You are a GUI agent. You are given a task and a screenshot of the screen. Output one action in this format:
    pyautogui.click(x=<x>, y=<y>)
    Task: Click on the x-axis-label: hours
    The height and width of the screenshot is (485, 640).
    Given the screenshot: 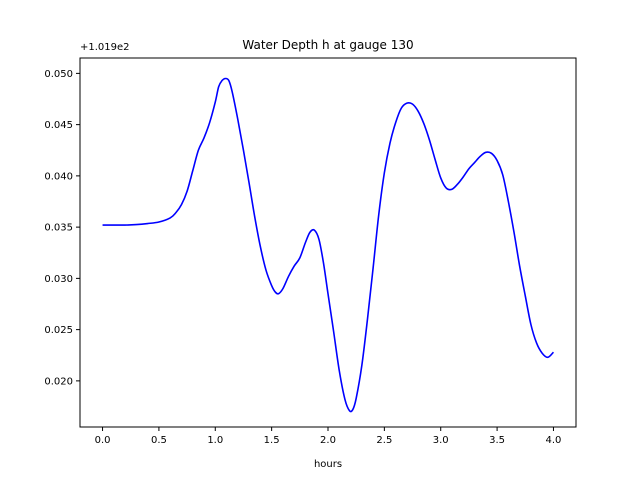 What is the action you would take?
    pyautogui.click(x=328, y=464)
    